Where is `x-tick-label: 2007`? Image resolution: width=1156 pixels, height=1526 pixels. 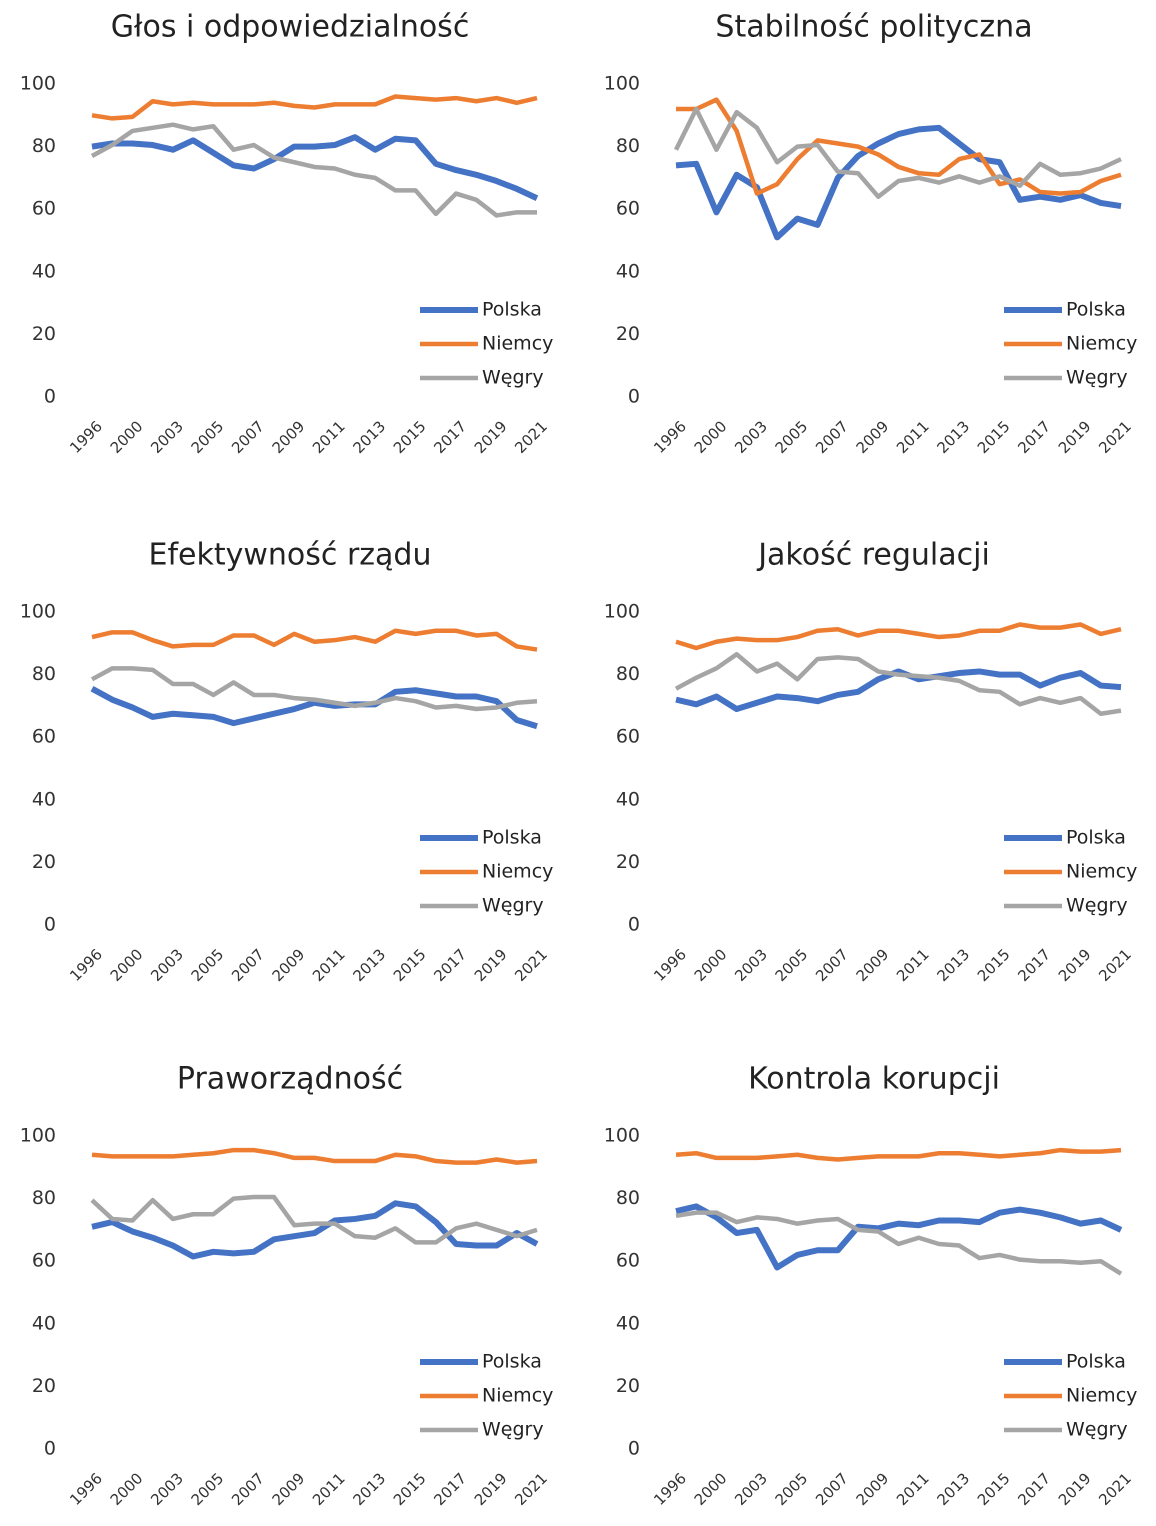 x-tick-label: 2007 is located at coordinates (832, 437).